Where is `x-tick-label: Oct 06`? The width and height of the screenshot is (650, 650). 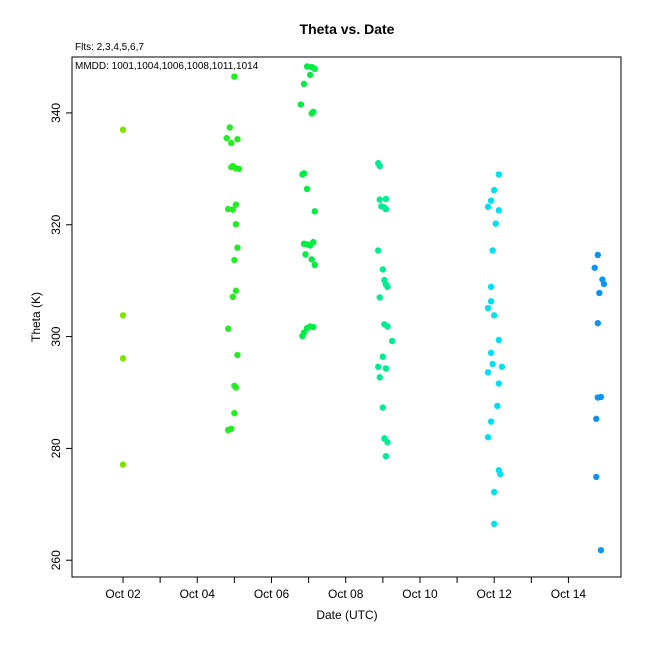 x-tick-label: Oct 06 is located at coordinates (272, 594).